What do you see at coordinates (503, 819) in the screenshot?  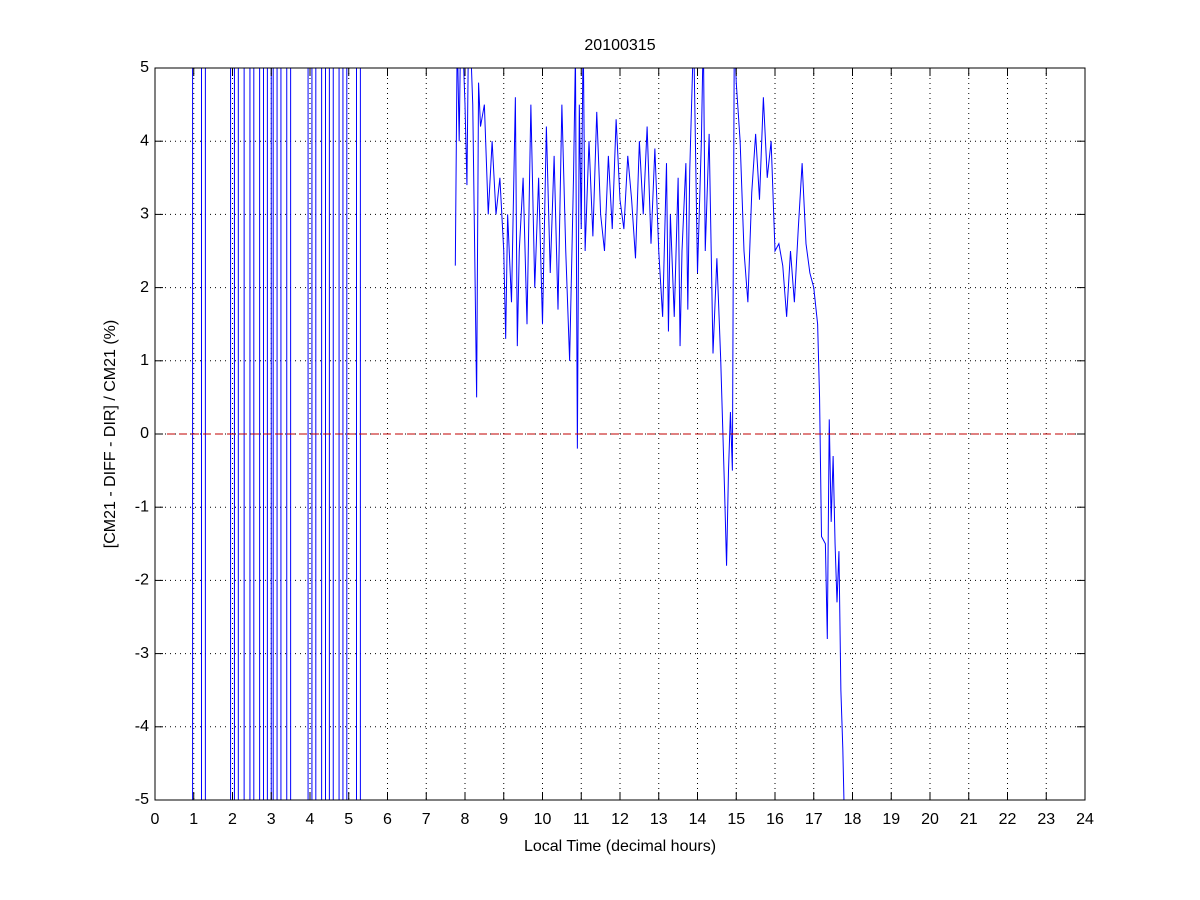 I see `x-tick-label: 9` at bounding box center [503, 819].